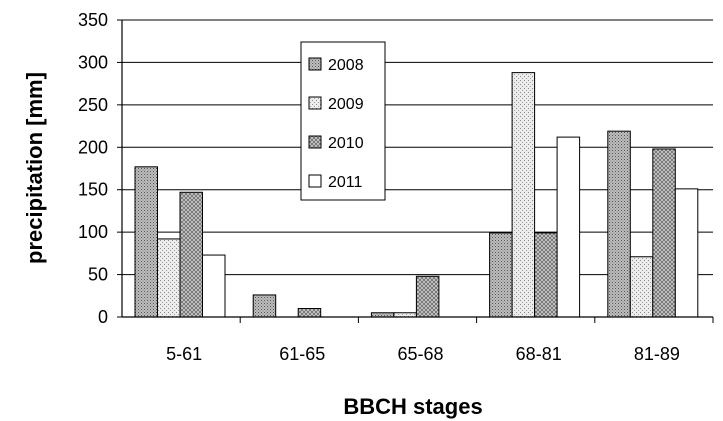 The image size is (723, 421). Describe the element at coordinates (539, 354) in the screenshot. I see `x-tick-label: 68-81` at that location.